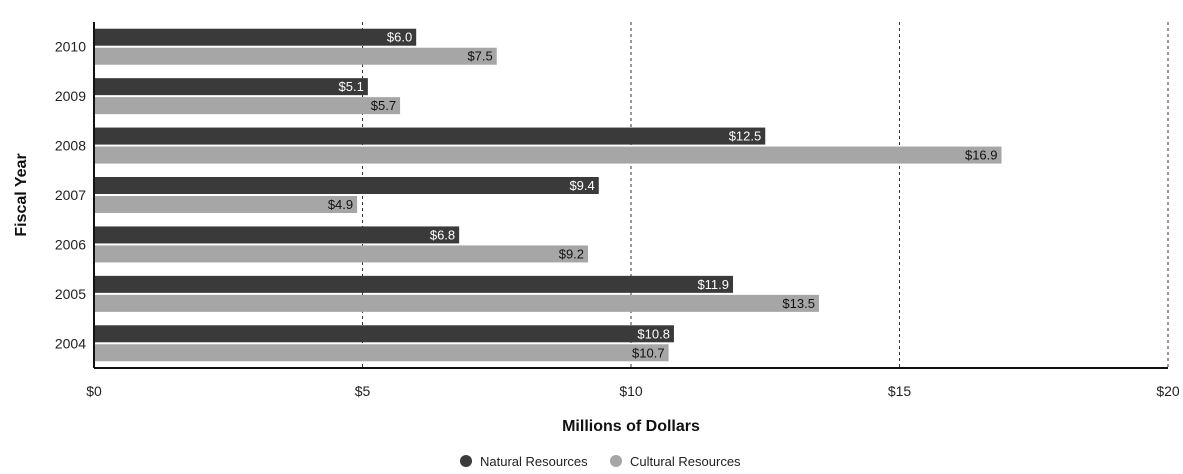 This screenshot has height=474, width=1183. What do you see at coordinates (653, 333) in the screenshot?
I see `bar-value-label: $10.8` at bounding box center [653, 333].